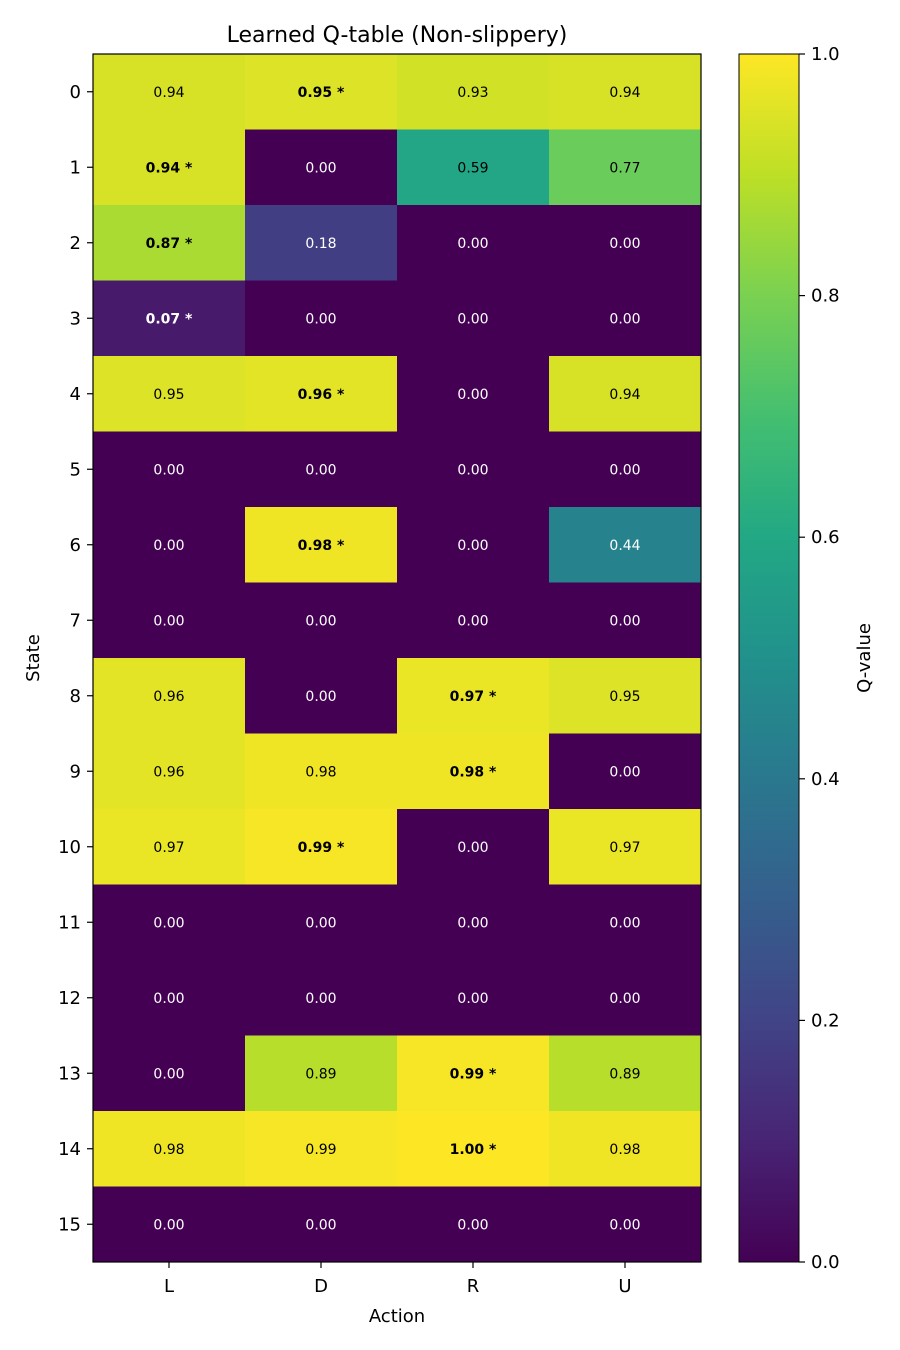 The width and height of the screenshot is (900, 1350). I want to click on colorbar-tick-label: 0.4, so click(825, 779).